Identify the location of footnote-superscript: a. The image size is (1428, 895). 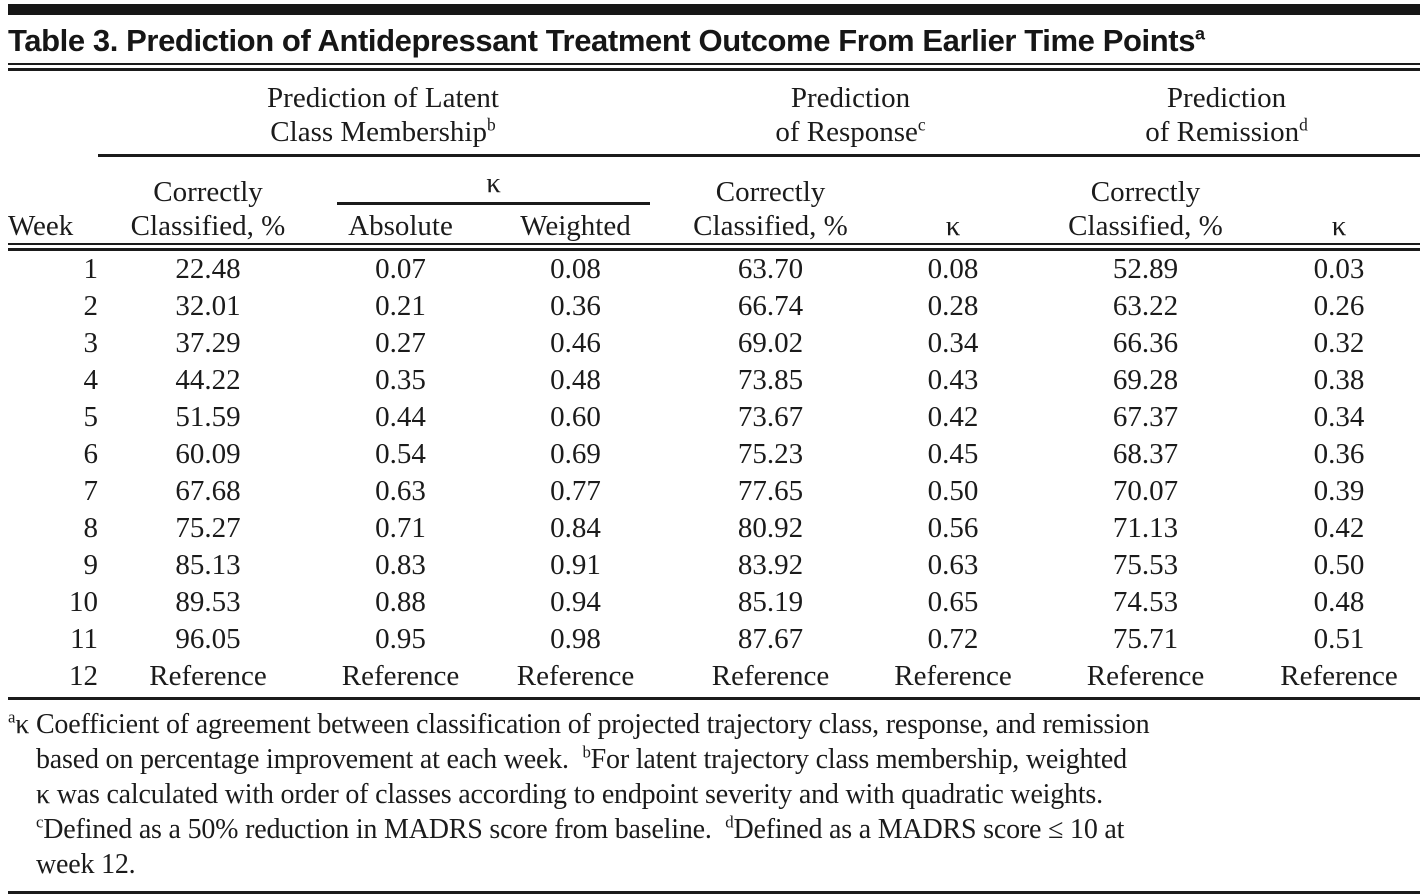
(12, 717).